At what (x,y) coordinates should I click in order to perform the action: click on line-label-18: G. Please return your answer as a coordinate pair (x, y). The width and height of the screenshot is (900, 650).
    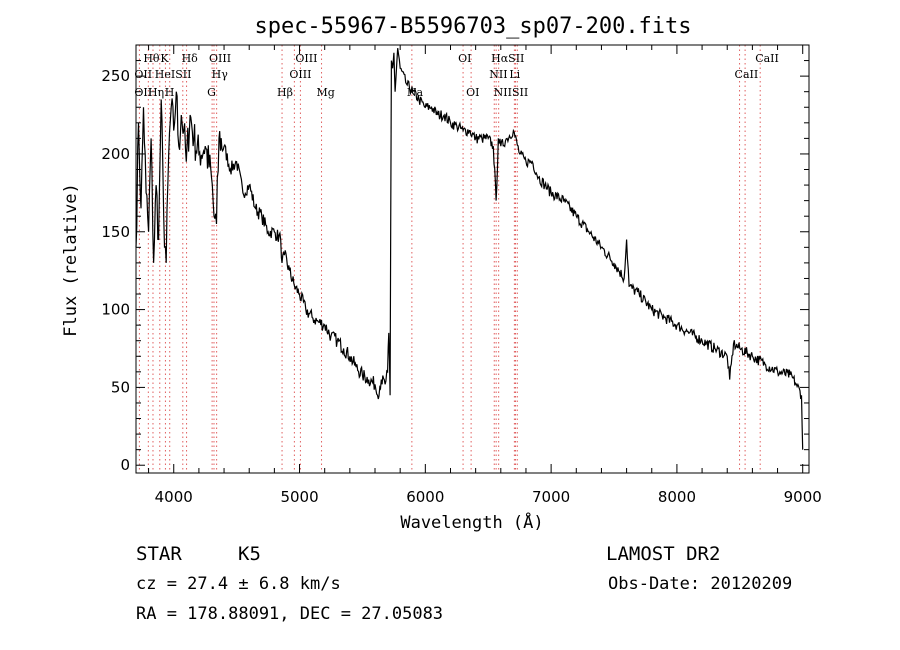
    Looking at the image, I should click on (211, 92).